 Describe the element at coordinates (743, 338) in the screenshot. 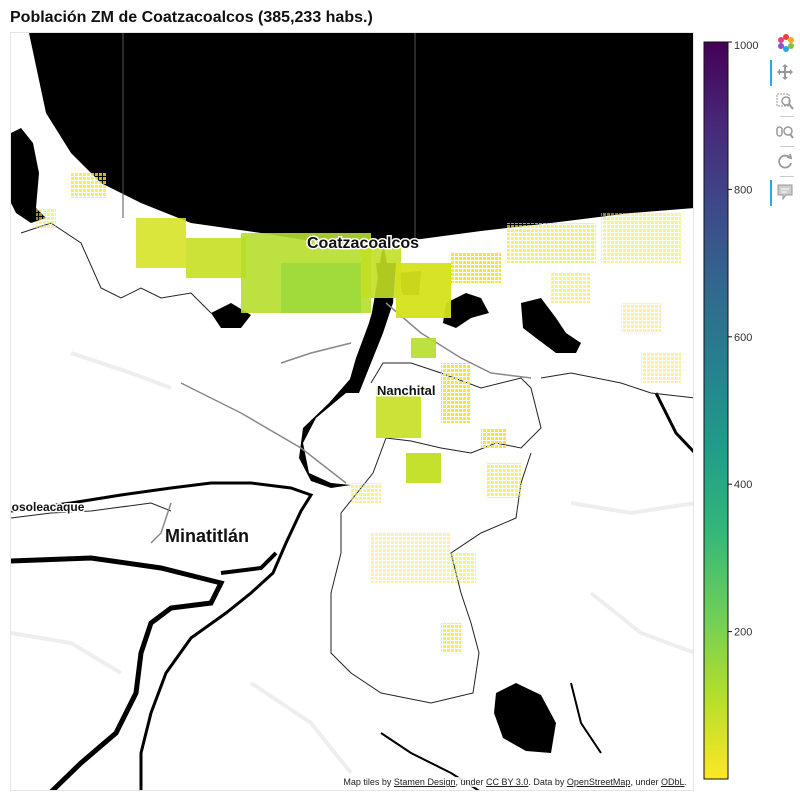

I see `colorbar-tick-label: 600` at that location.